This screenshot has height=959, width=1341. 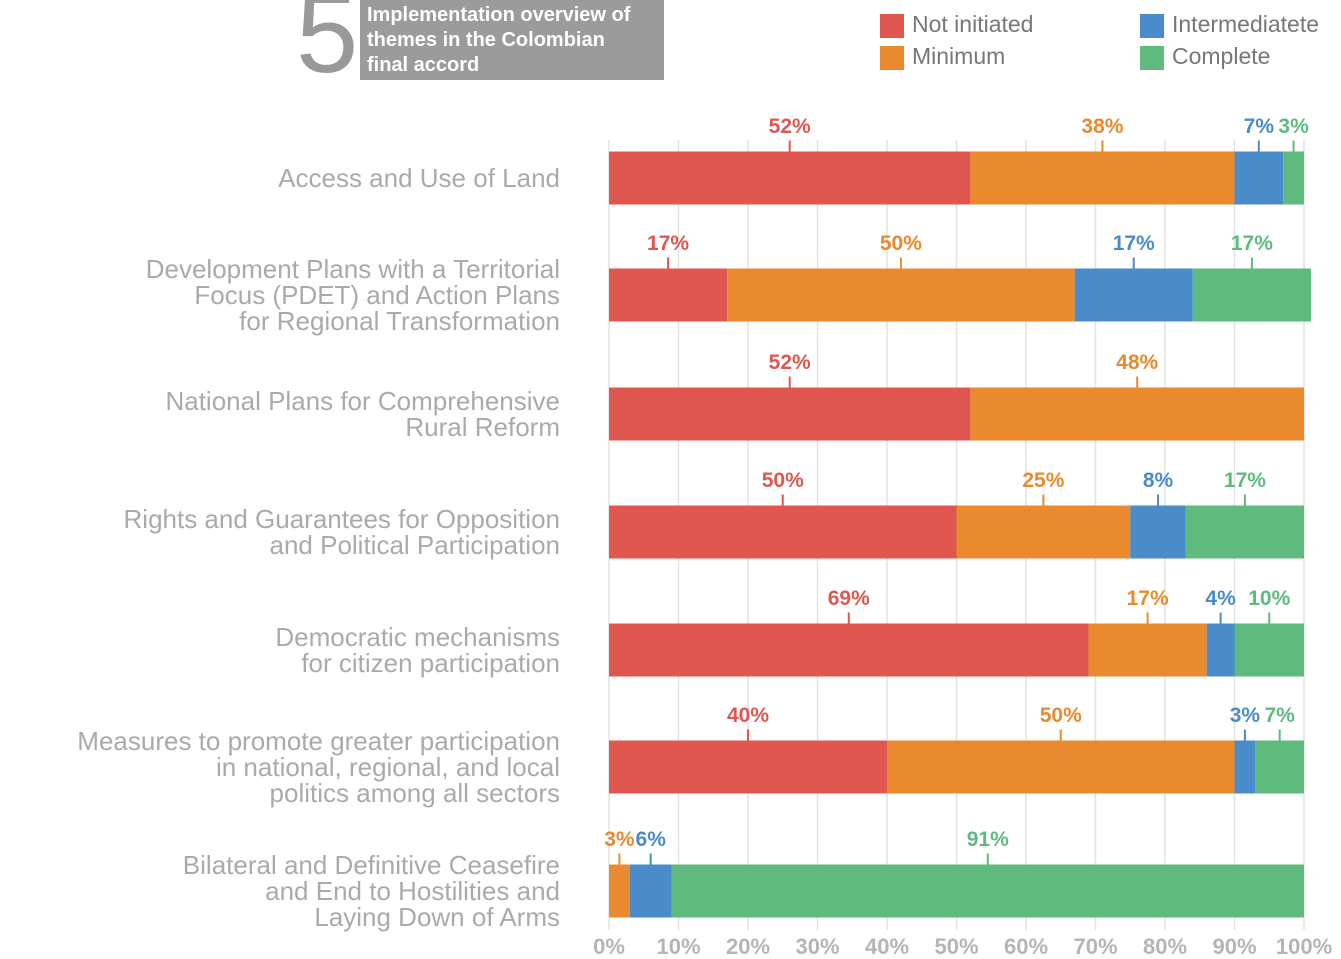 What do you see at coordinates (1269, 598) in the screenshot?
I see `value-label: 10%` at bounding box center [1269, 598].